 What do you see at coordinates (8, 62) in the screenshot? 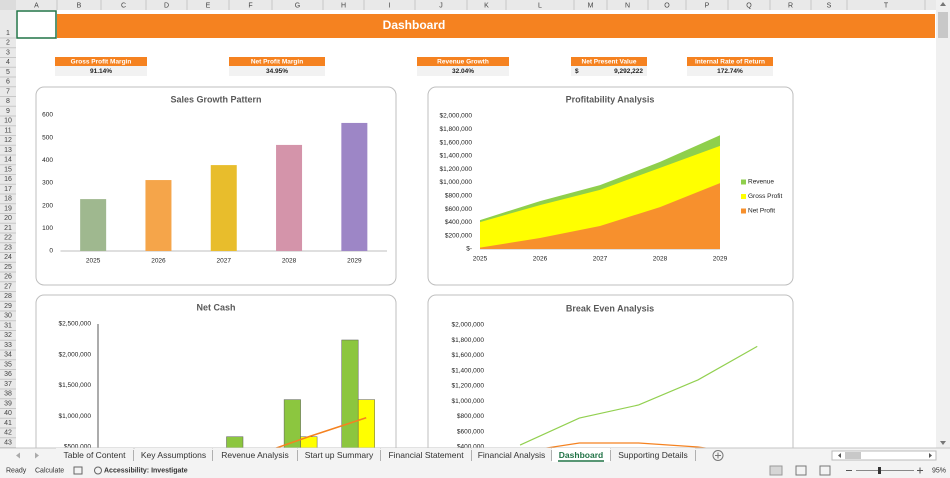
I see `row-number: 4` at bounding box center [8, 62].